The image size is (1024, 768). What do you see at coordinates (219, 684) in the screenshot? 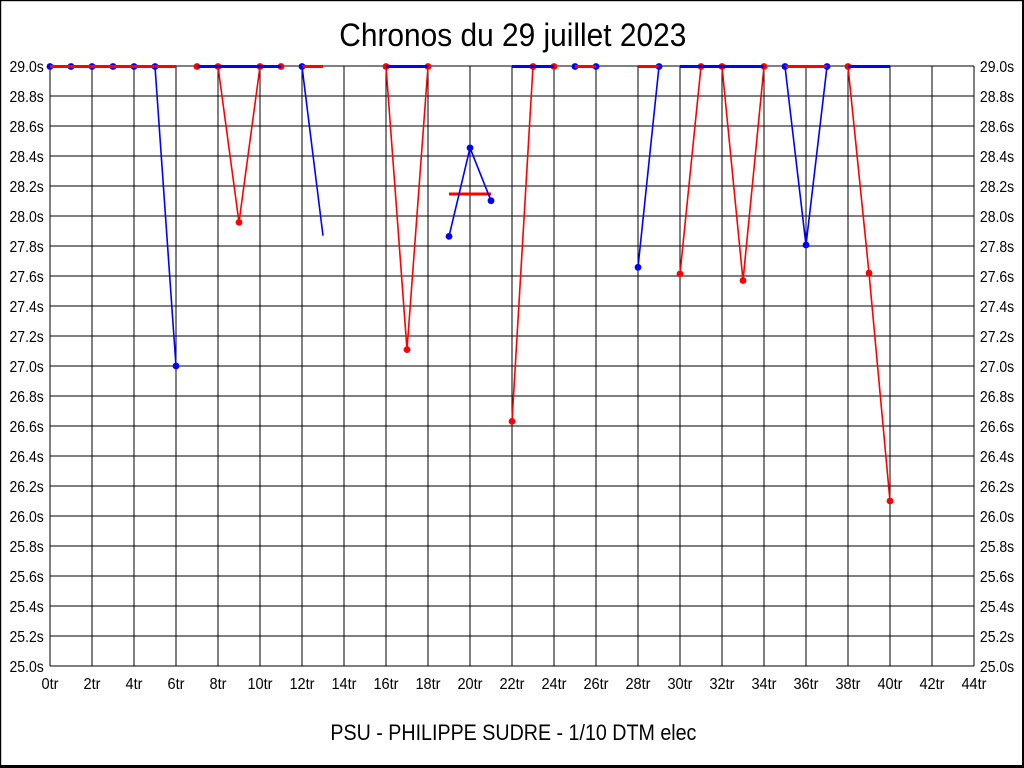
I see `svg-text: 8tr` at bounding box center [219, 684].